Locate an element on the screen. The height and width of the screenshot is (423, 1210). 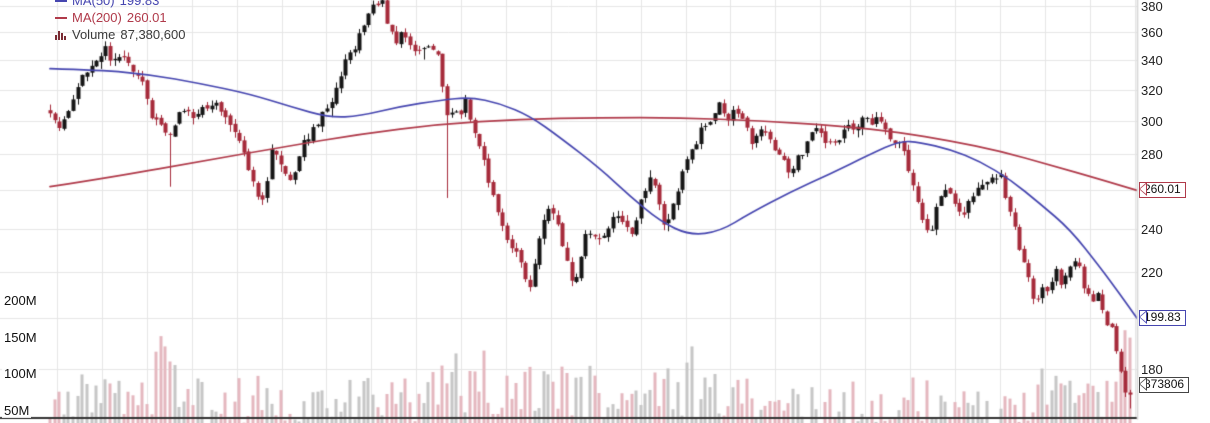
legend-ma50-row: MA(50) 199.83 is located at coordinates (120, 4).